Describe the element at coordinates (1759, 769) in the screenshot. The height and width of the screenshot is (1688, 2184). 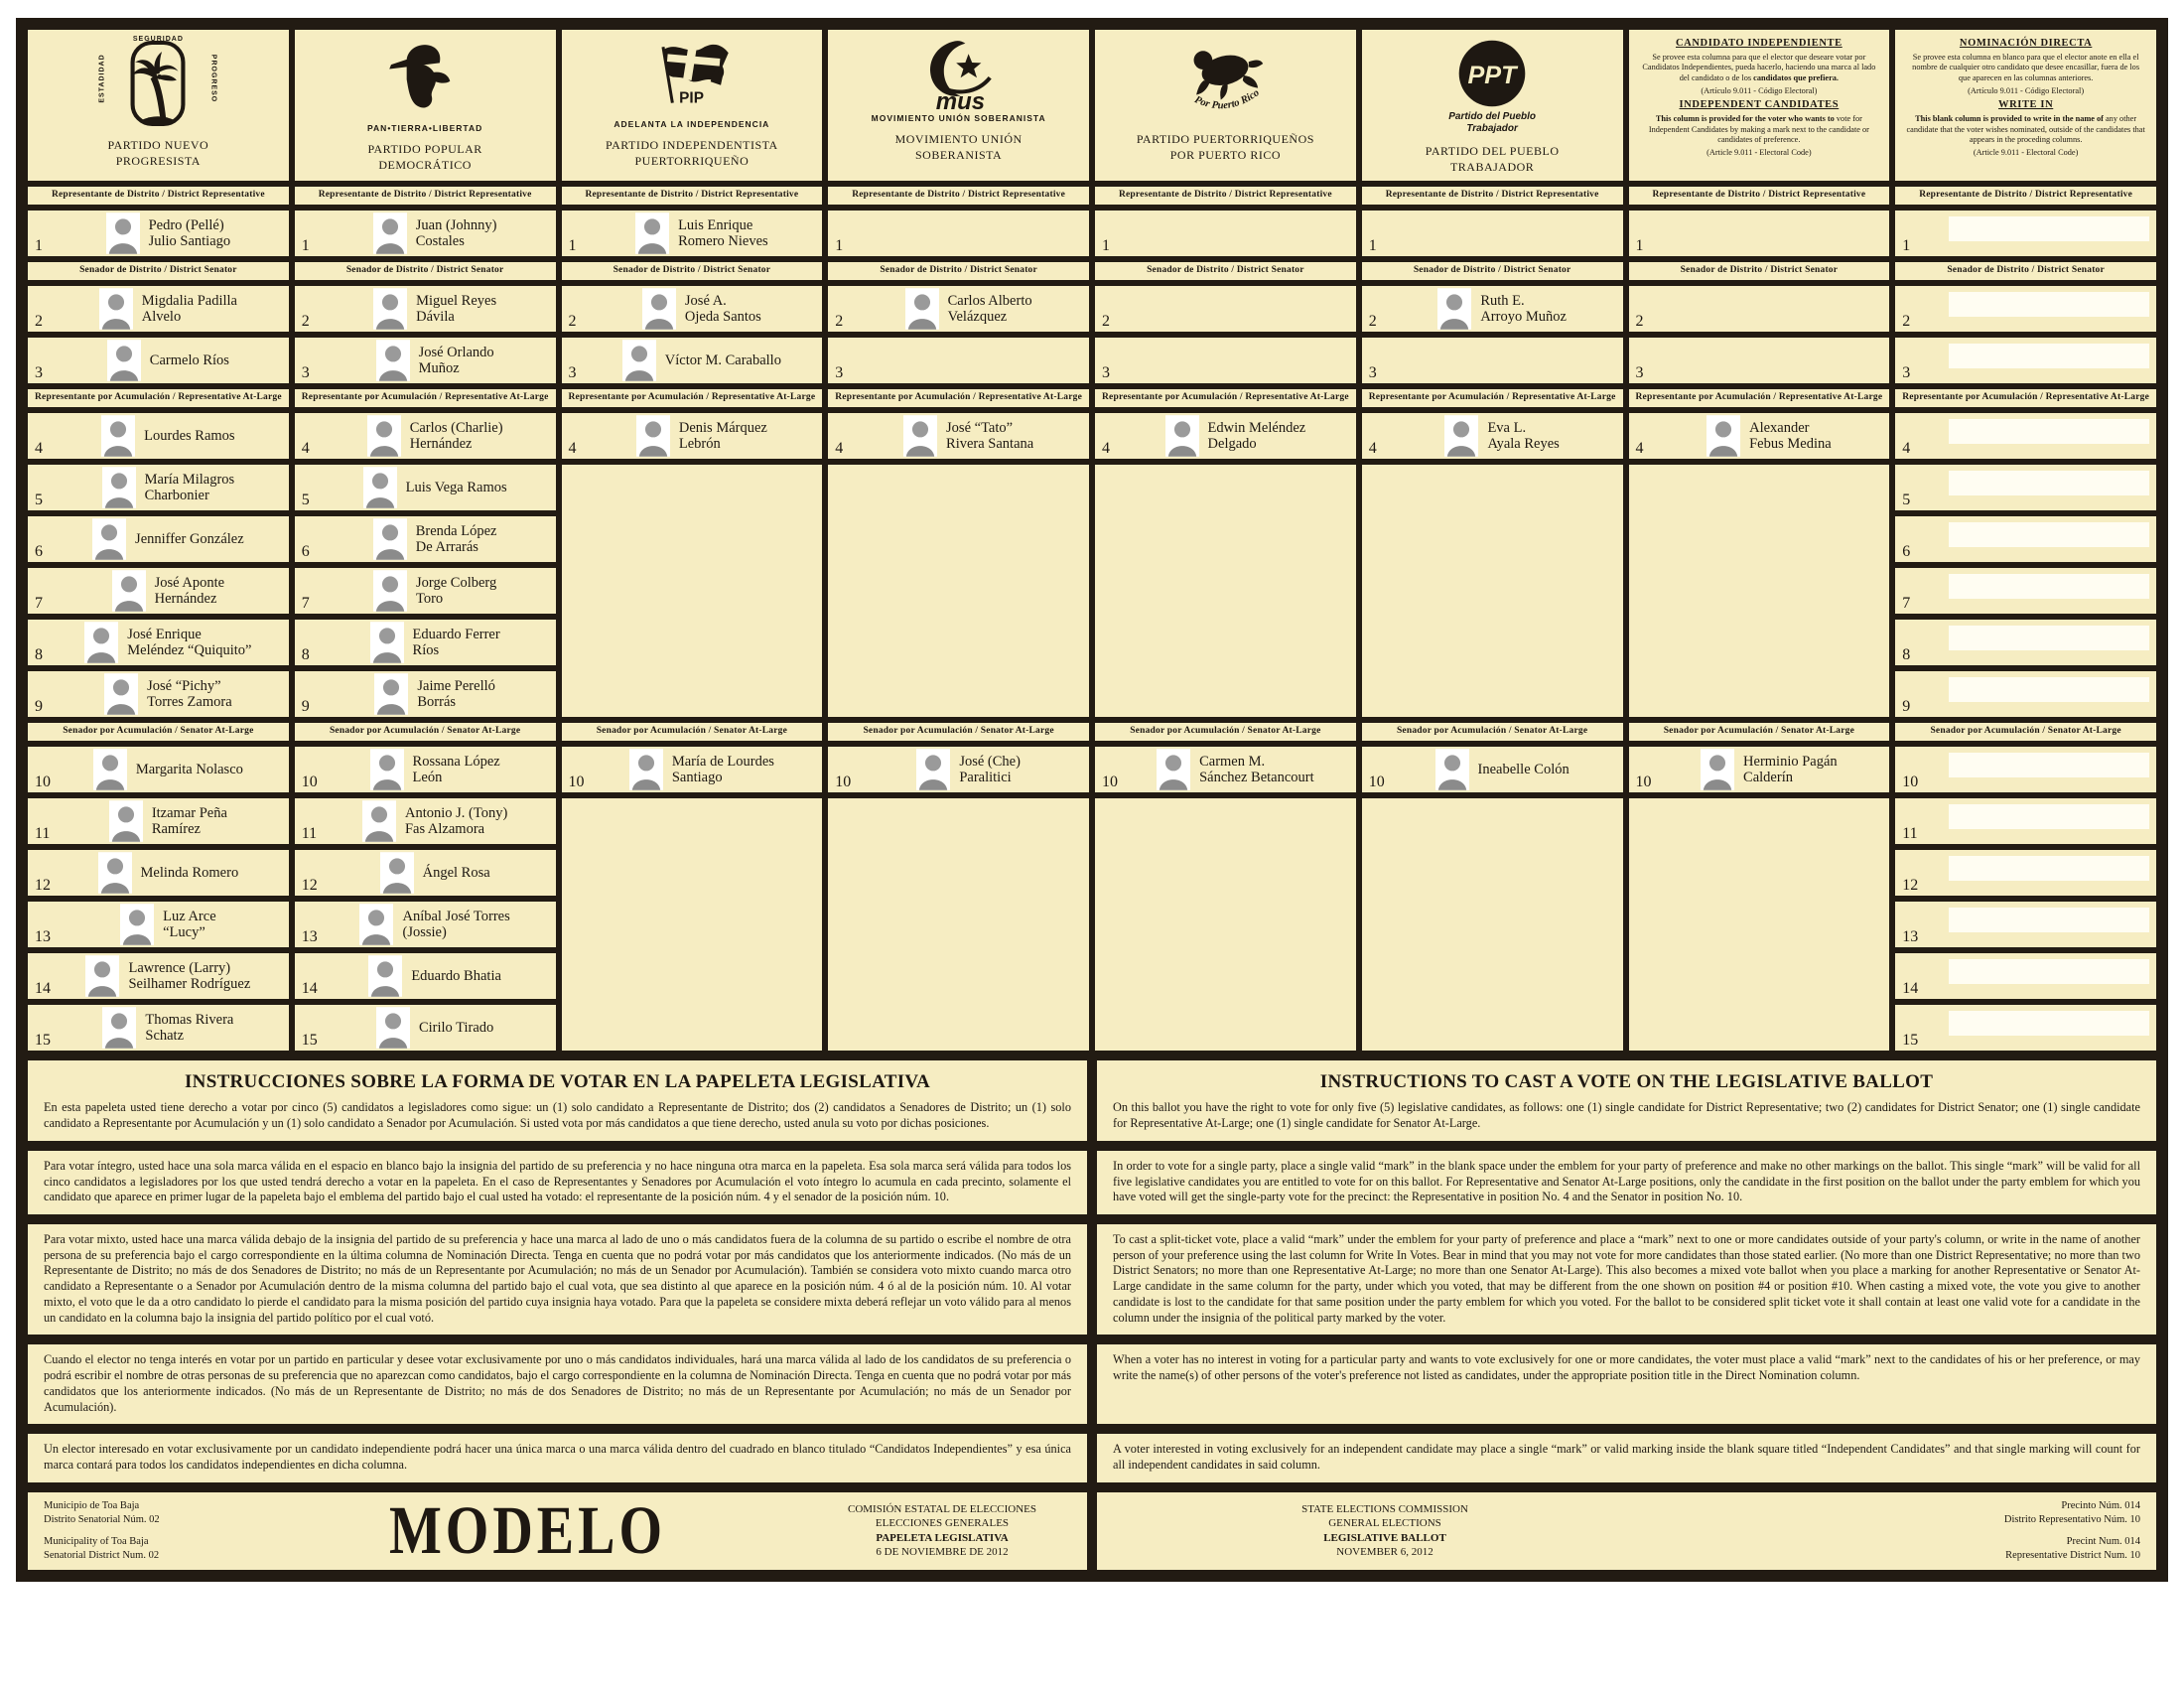
I see `candidate-cell-indep-10: 10 Herminio Pagán Calderín` at that location.